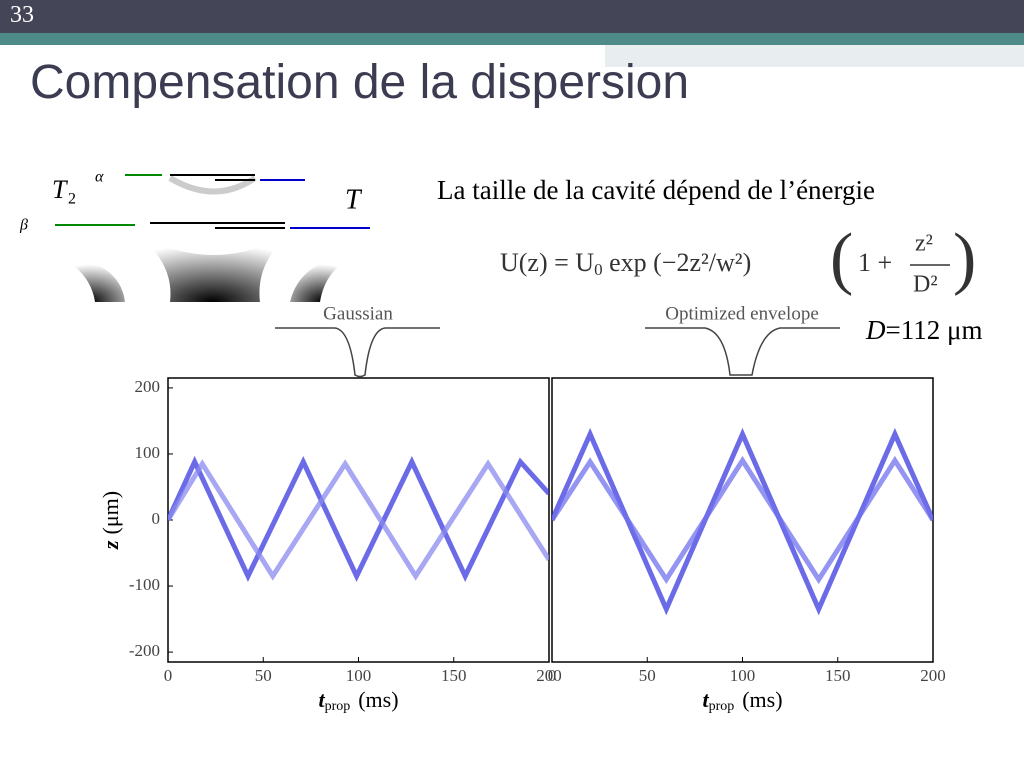  What do you see at coordinates (814, 56) in the screenshot?
I see `accent-shade` at bounding box center [814, 56].